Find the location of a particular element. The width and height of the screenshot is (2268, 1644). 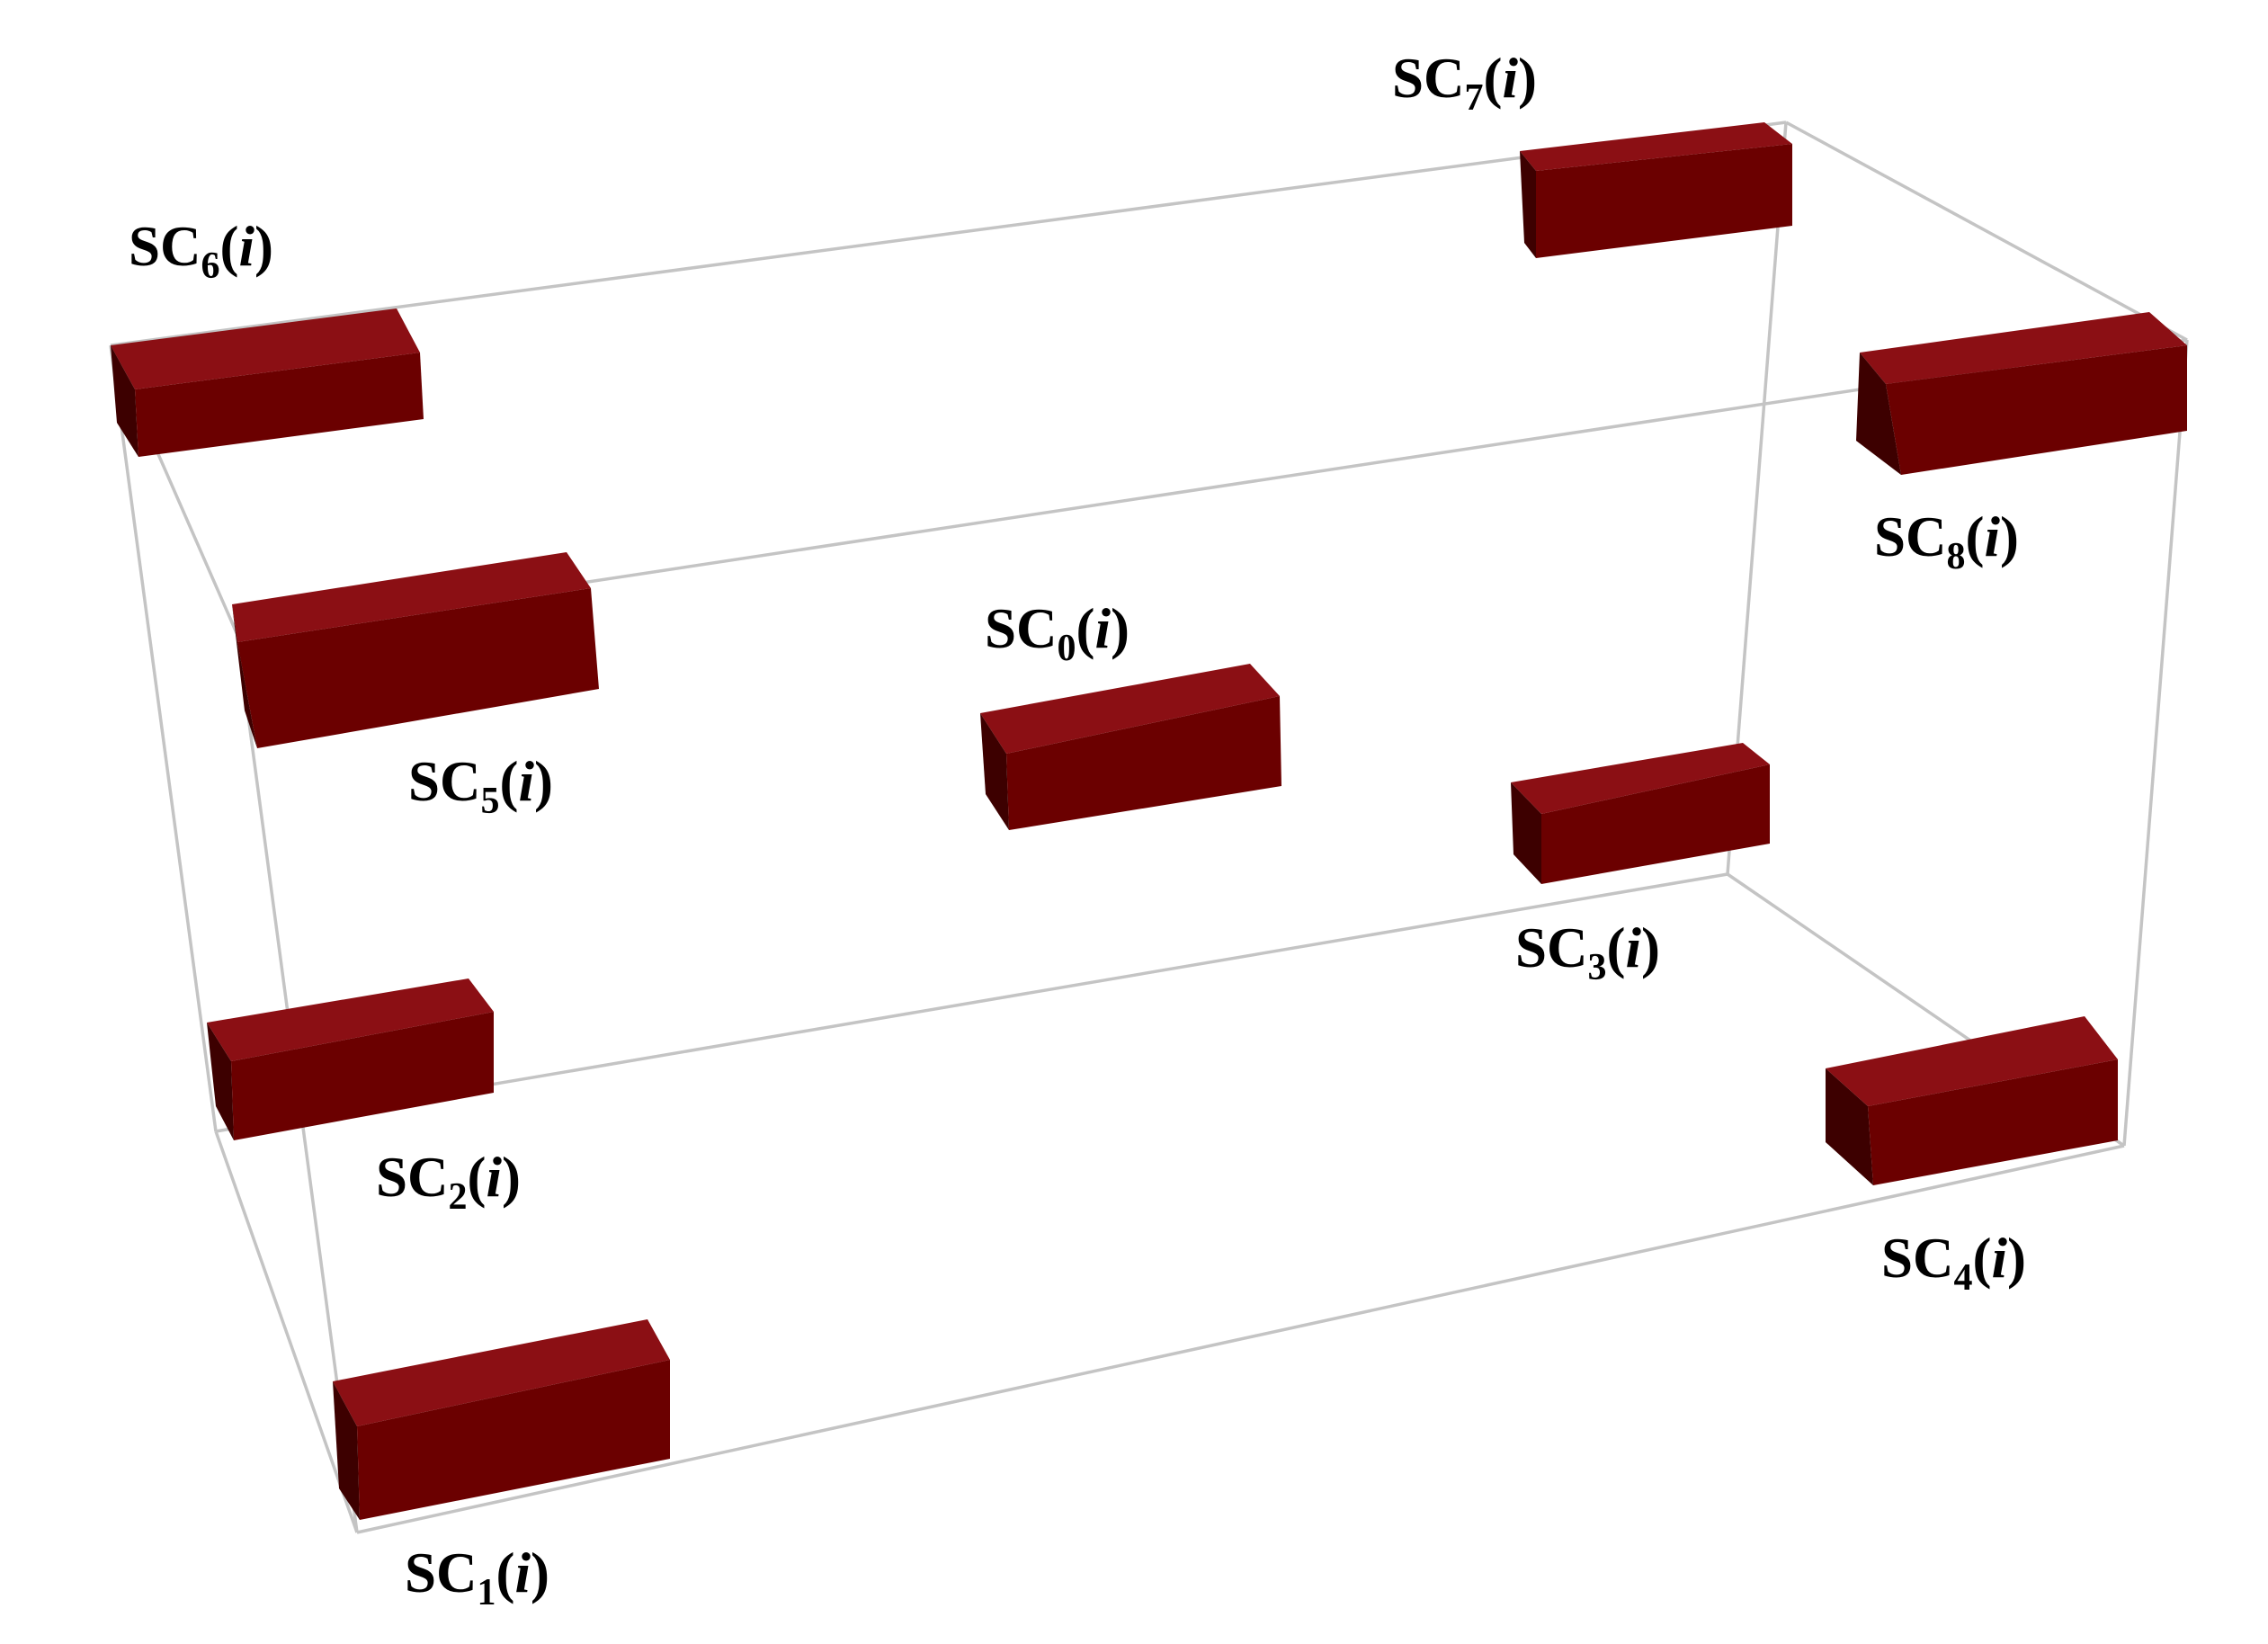

subcell-box-sc7 is located at coordinates (1656, 190).